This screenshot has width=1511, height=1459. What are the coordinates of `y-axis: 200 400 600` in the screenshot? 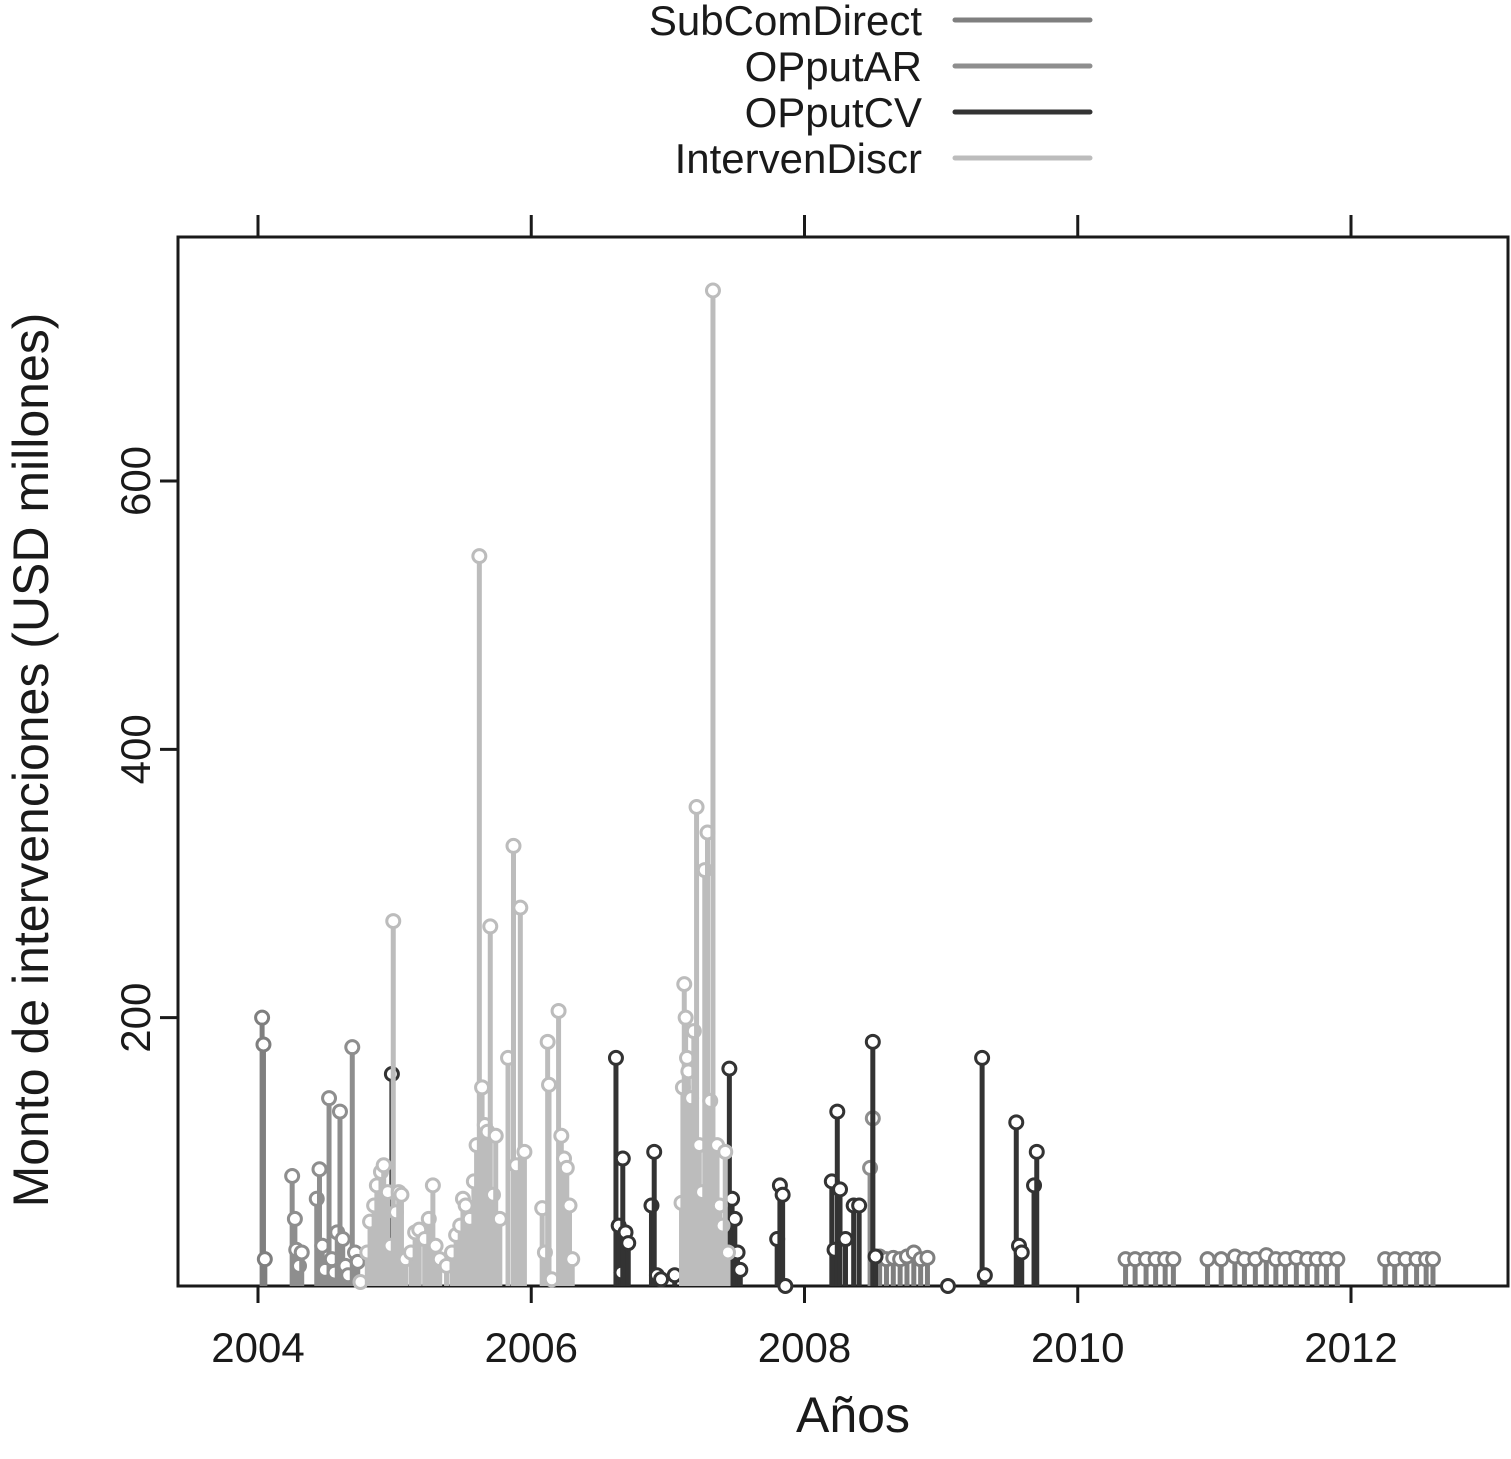 It's located at (145, 749).